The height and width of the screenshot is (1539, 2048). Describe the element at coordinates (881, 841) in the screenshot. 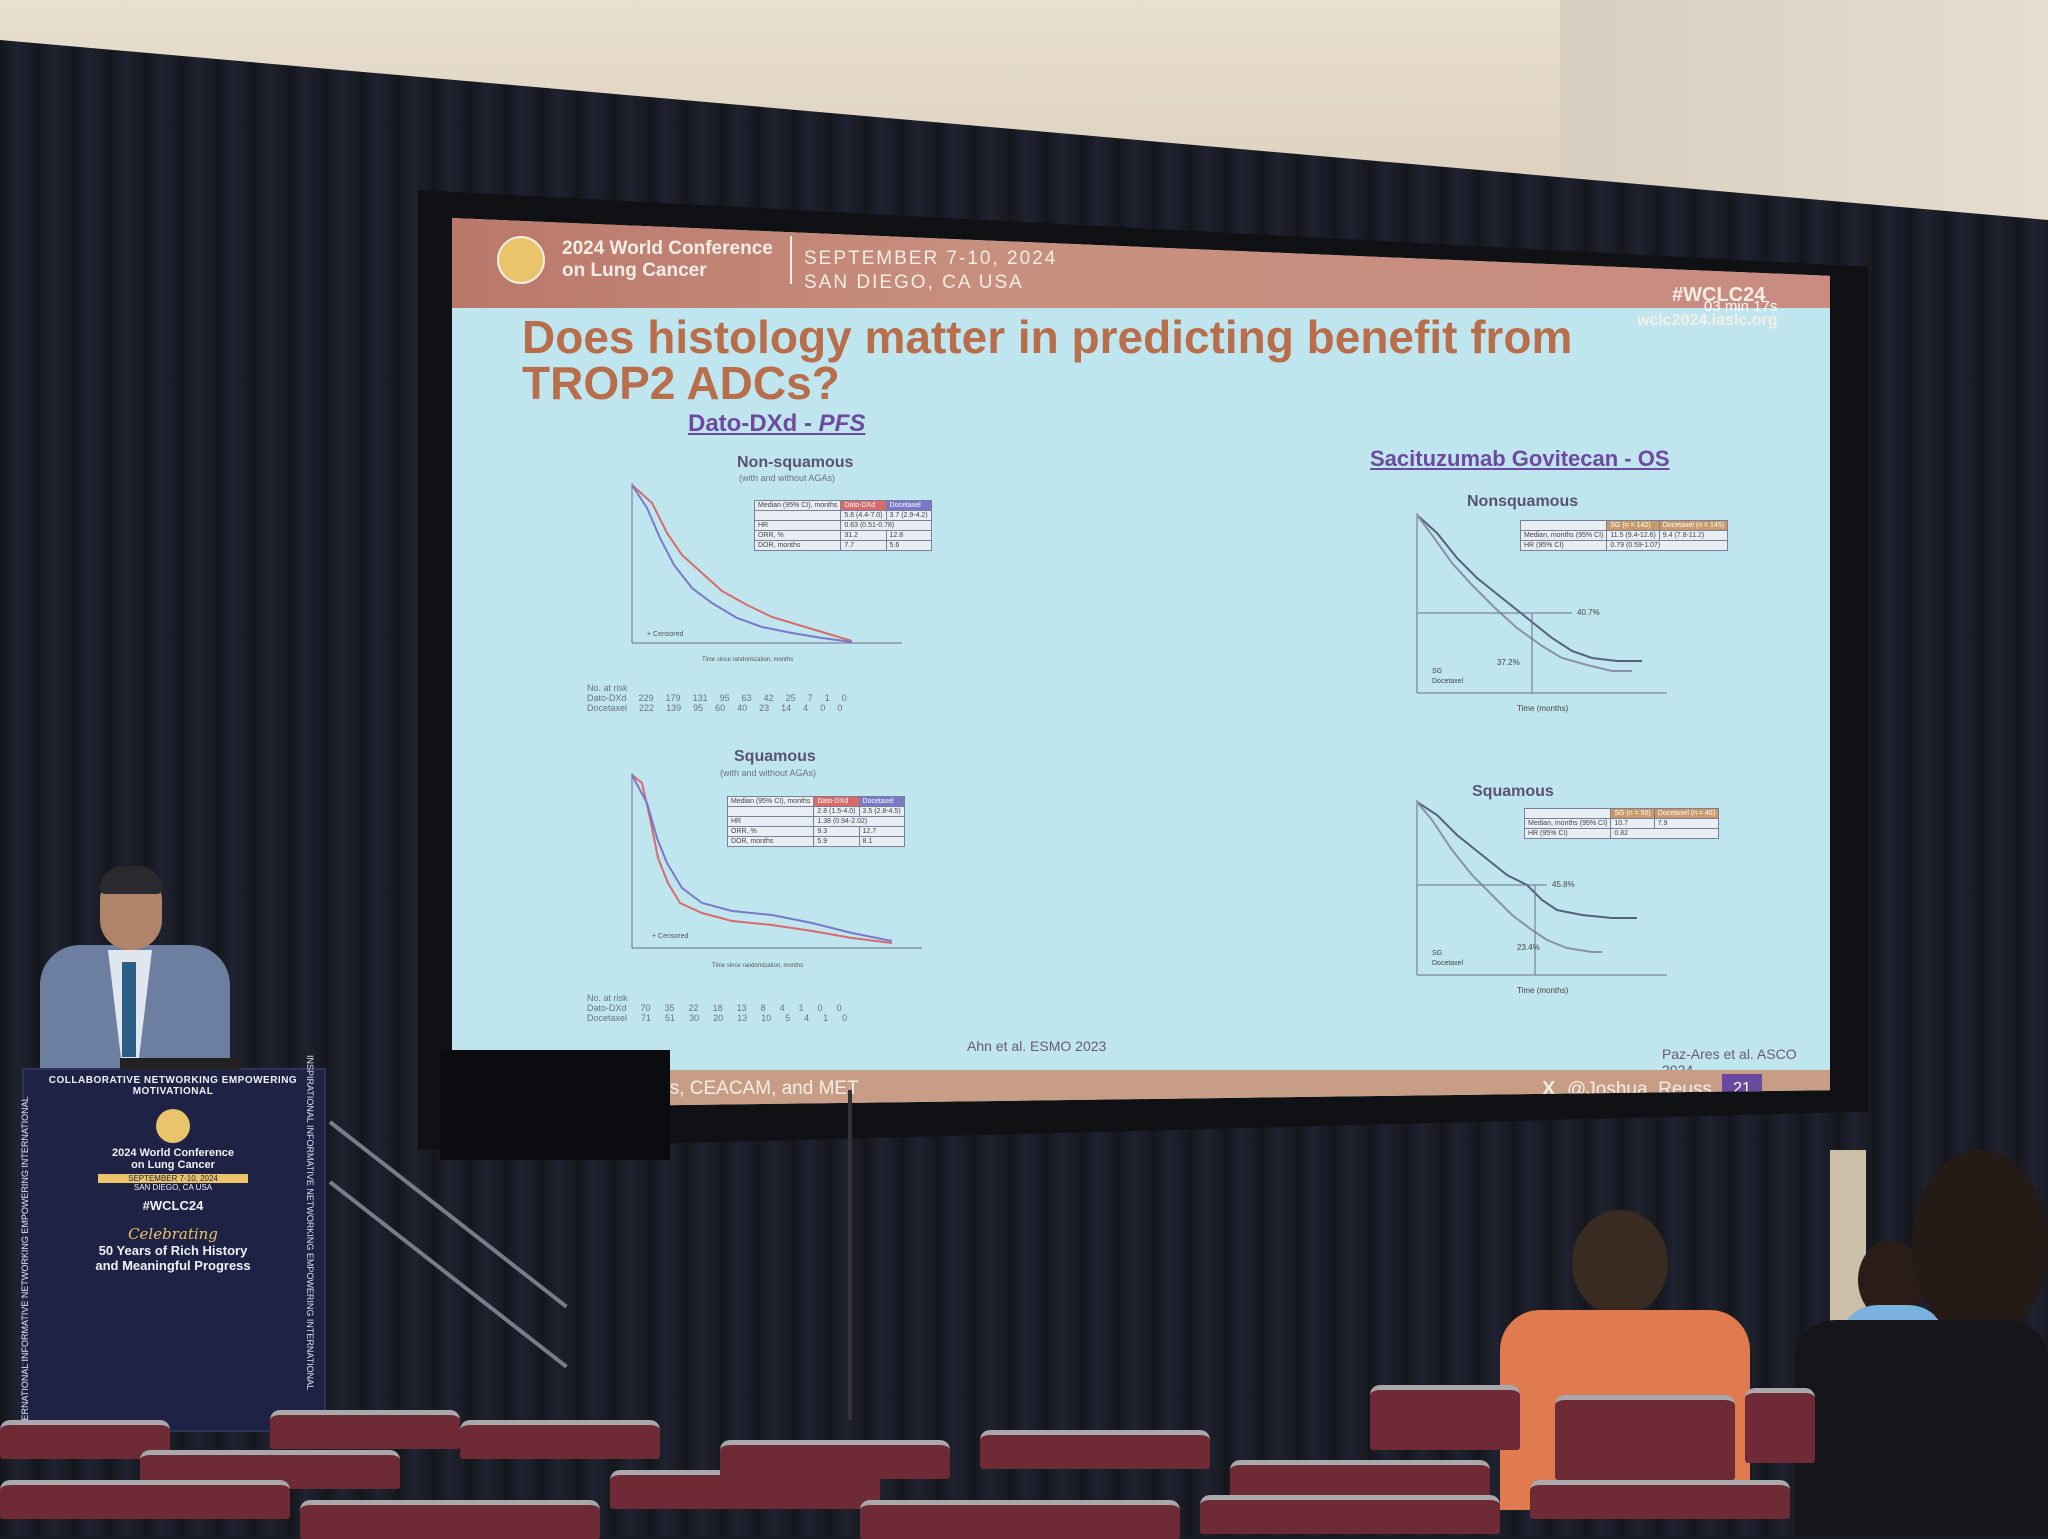

I see `table-cell: 8.1` at that location.